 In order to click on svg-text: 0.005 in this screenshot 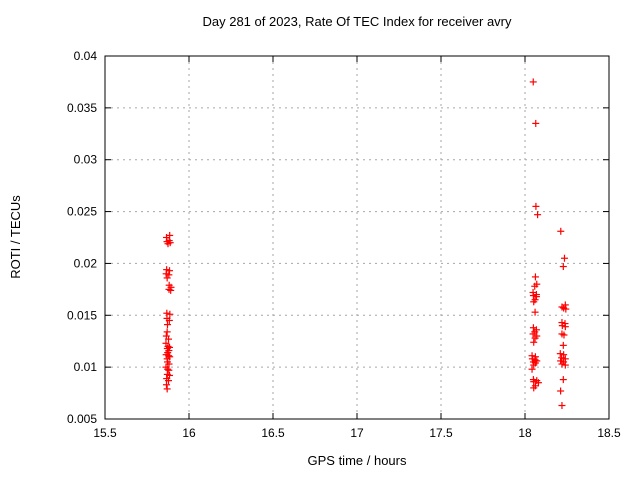, I will do `click(82, 419)`.